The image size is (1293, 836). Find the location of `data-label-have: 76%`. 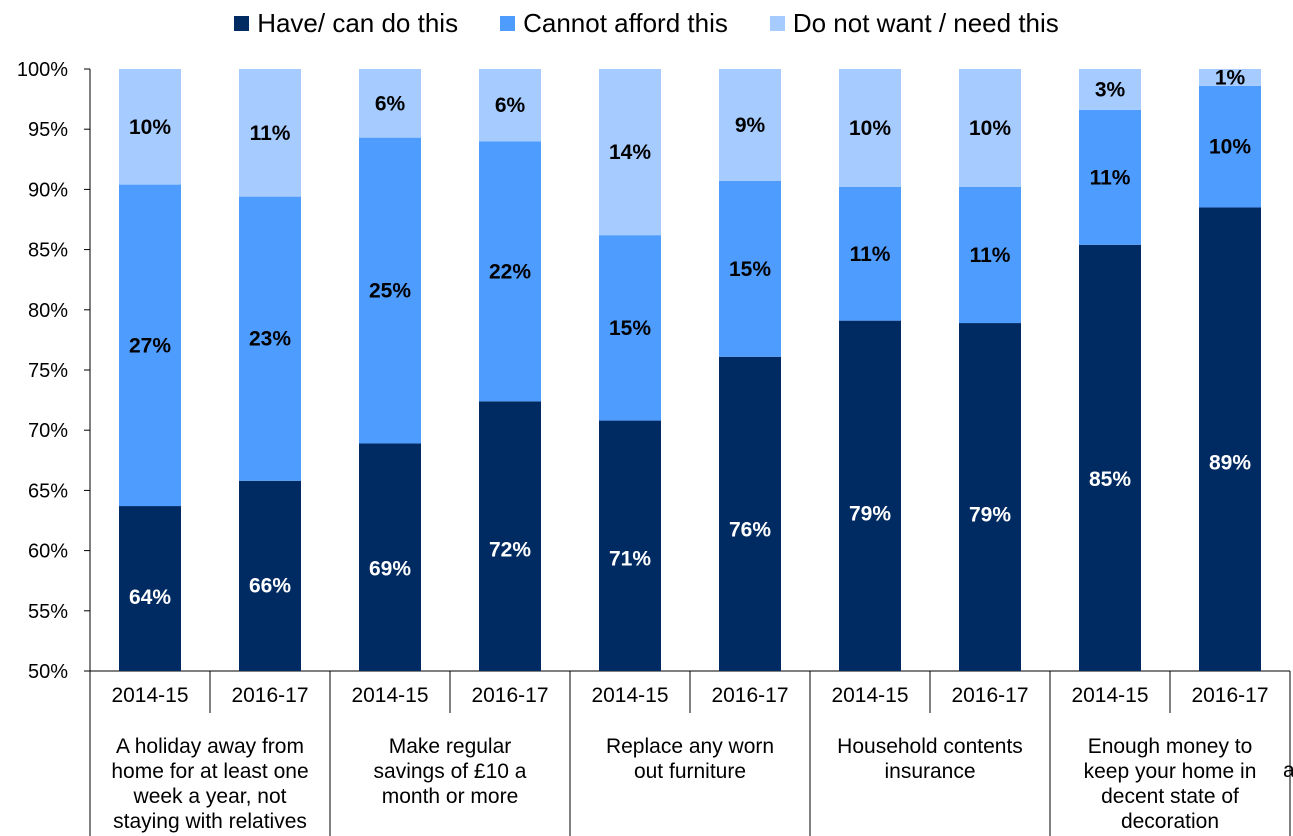

data-label-have: 76% is located at coordinates (750, 530).